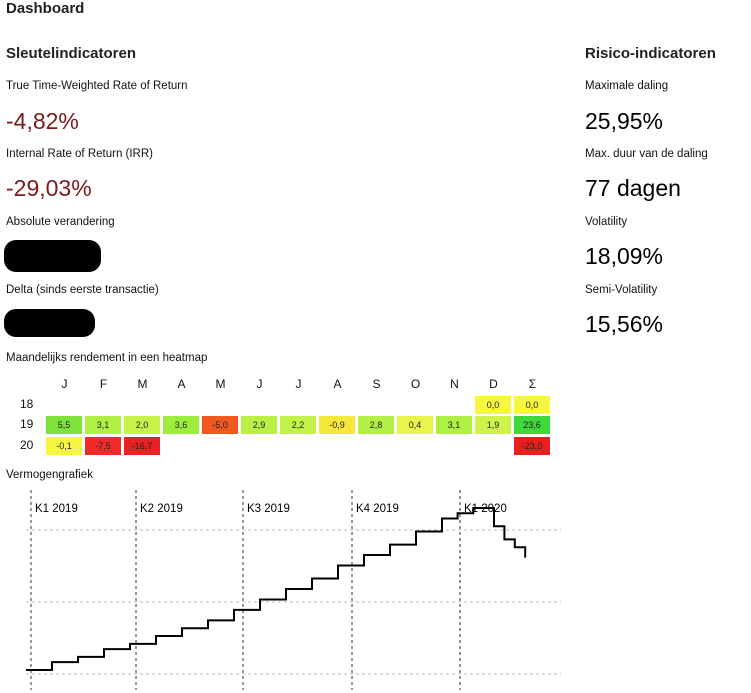  I want to click on page-title: Dashboard, so click(45, 8).